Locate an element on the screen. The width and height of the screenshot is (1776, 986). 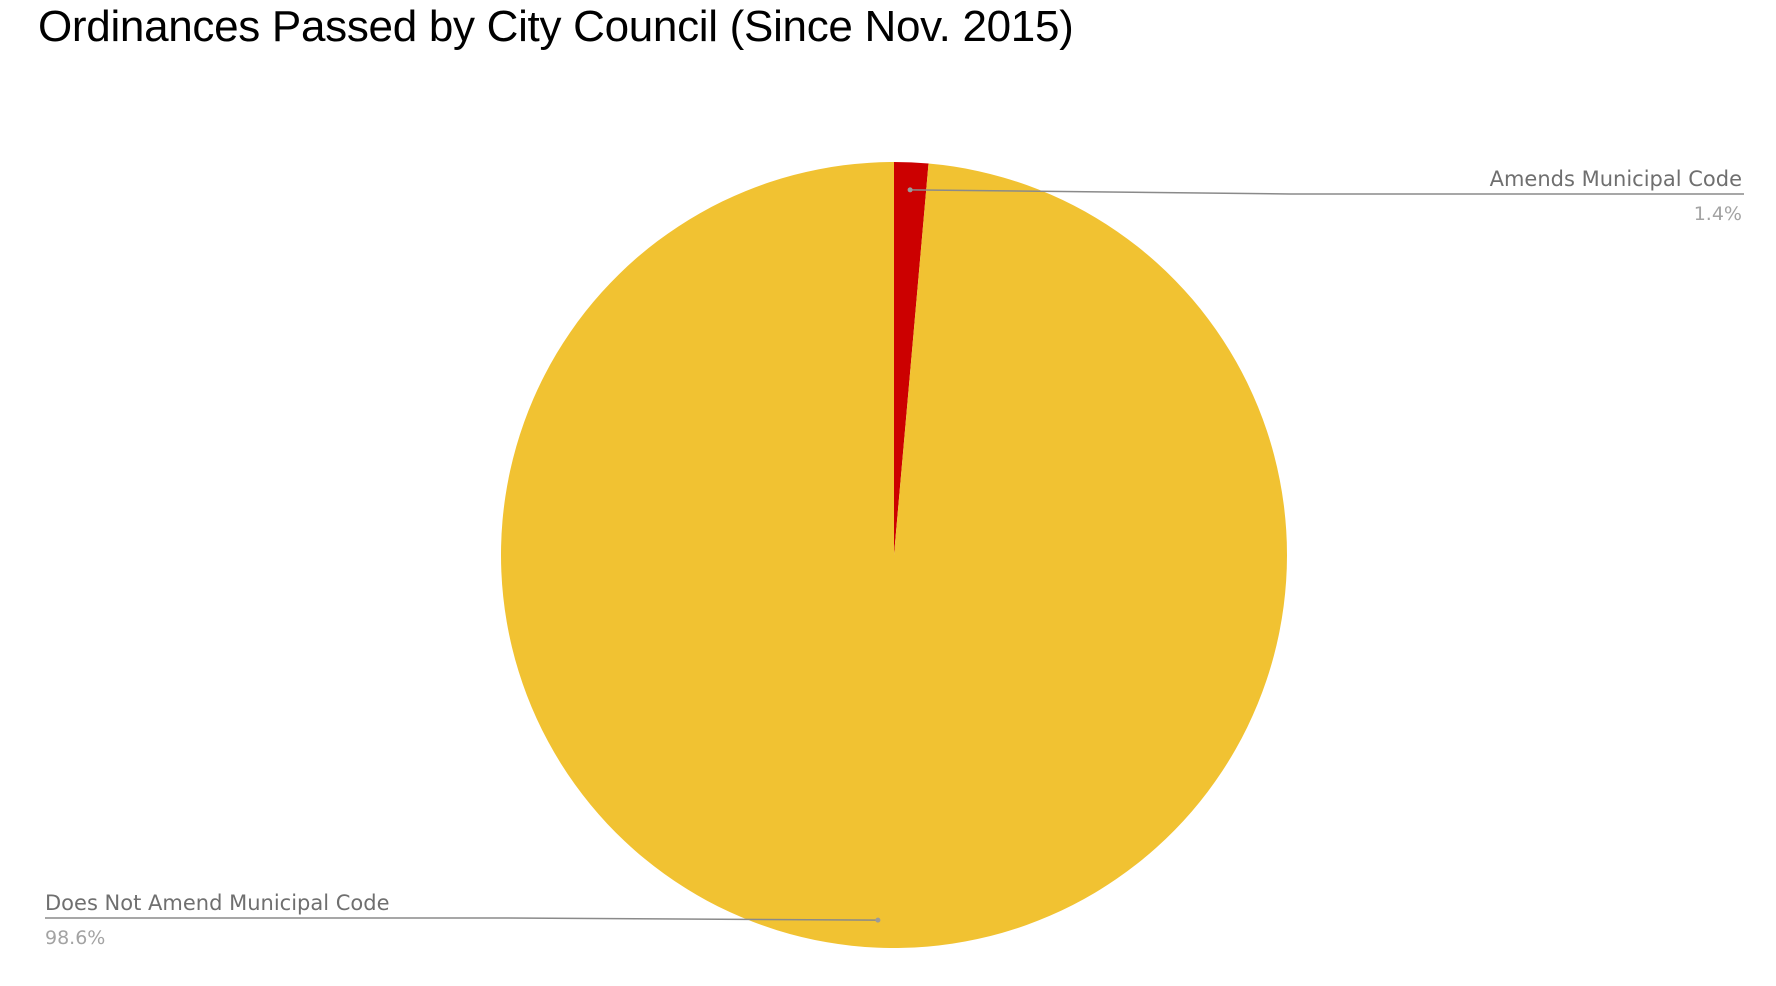
slice-percent-label-does-not-amend-municipal-code: 98.6% is located at coordinates (75, 938).